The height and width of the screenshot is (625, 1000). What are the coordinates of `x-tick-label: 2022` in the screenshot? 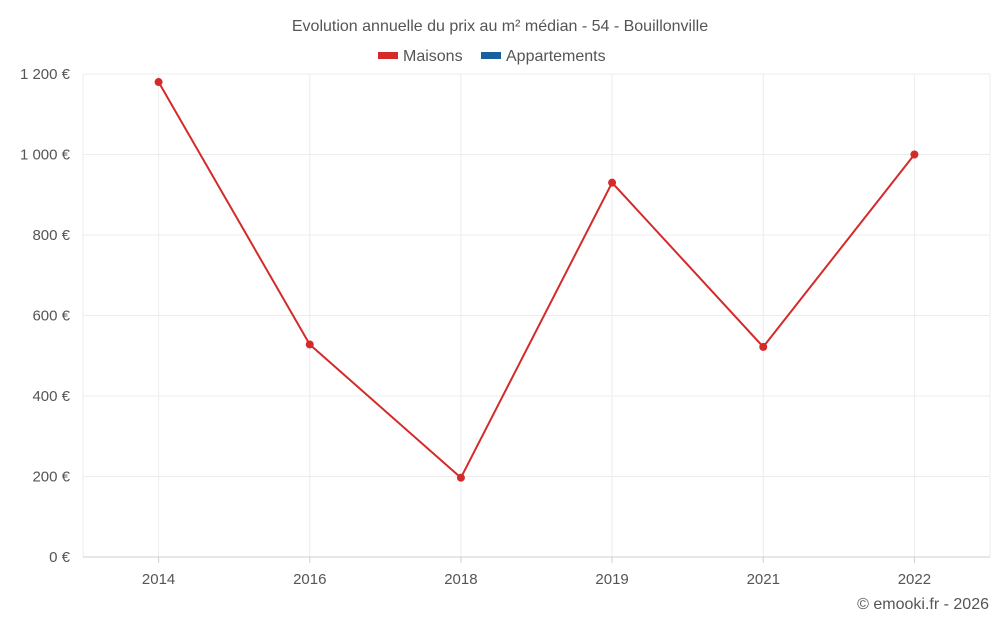 It's located at (914, 579).